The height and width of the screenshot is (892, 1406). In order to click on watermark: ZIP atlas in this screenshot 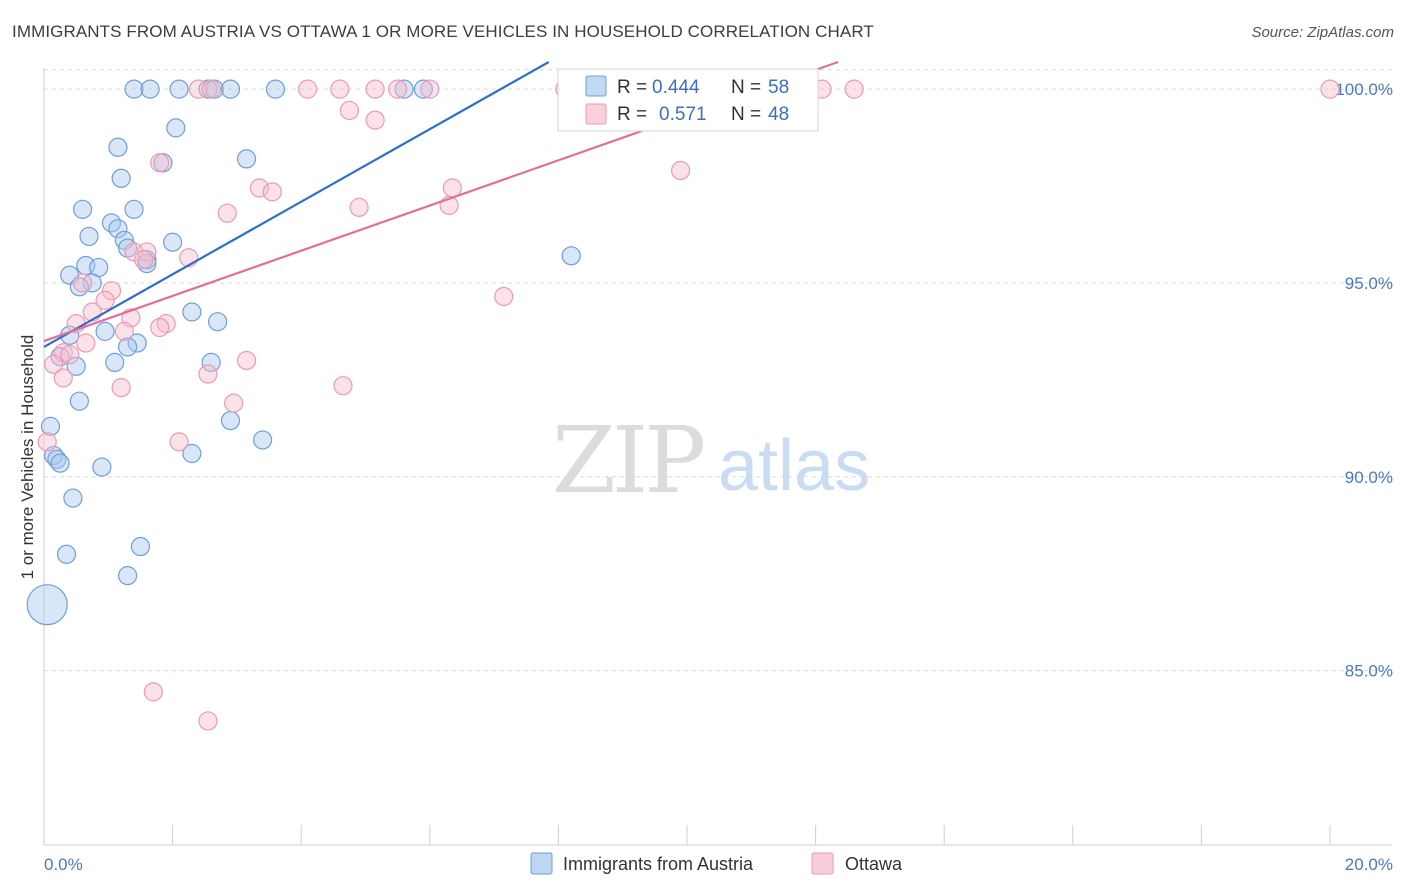, I will do `click(711, 460)`.